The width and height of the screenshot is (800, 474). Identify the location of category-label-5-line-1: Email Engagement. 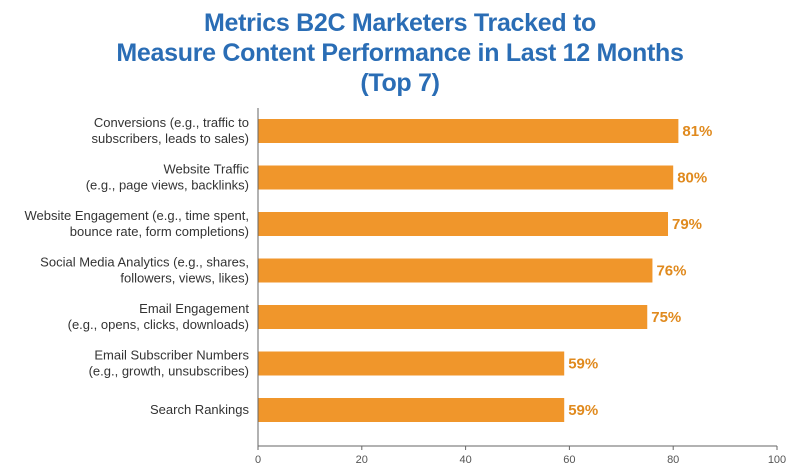
(194, 308).